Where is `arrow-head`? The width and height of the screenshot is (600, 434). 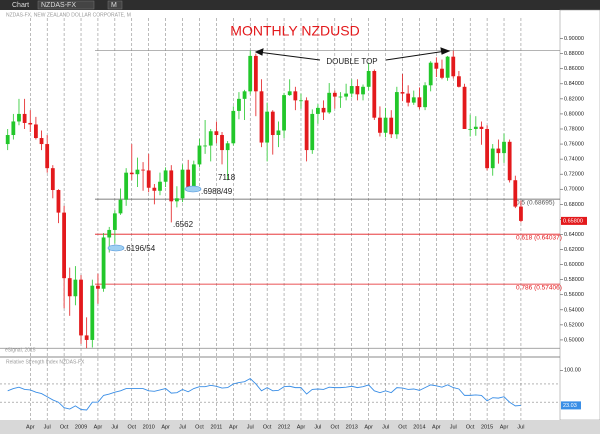 arrow-head is located at coordinates (259, 52).